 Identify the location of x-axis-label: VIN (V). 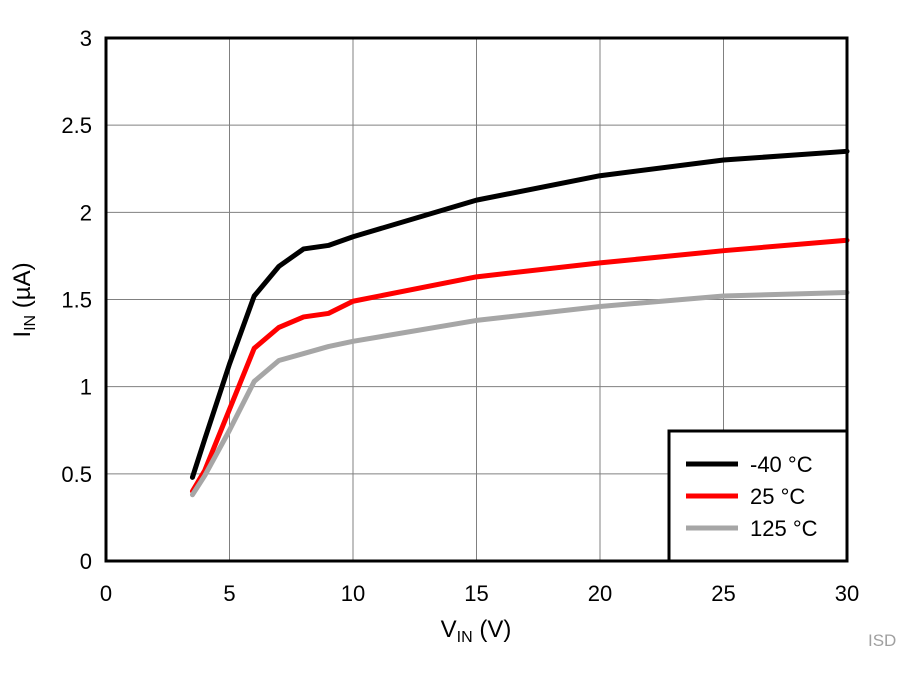
(476, 631).